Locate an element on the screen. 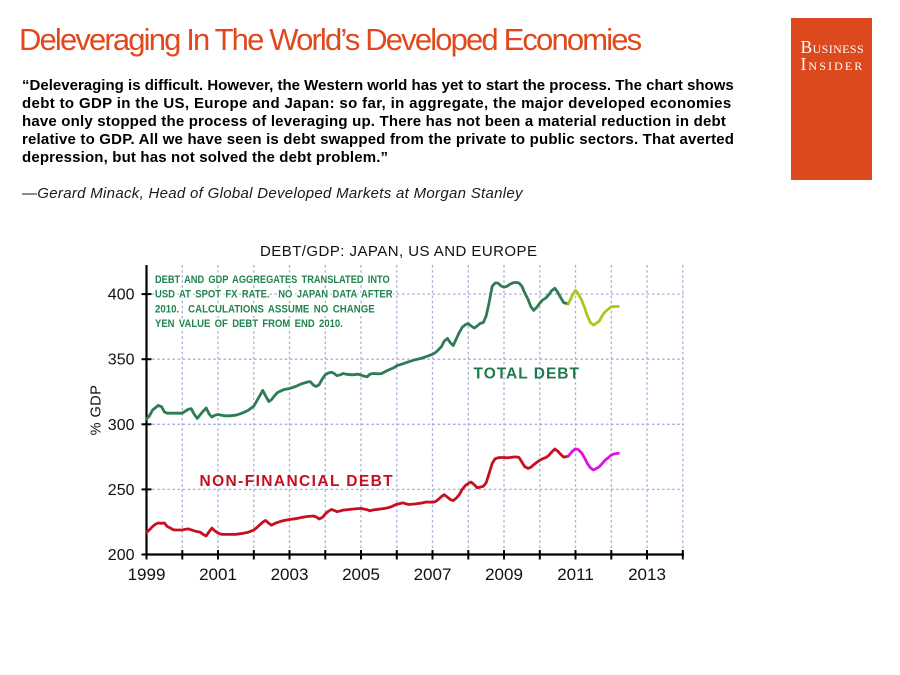 The height and width of the screenshot is (675, 900). svg-text: 250 is located at coordinates (121, 490).